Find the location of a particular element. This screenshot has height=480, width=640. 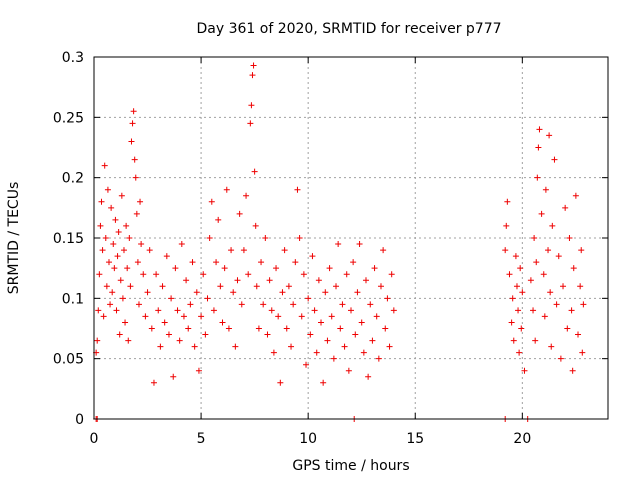

y-tick-label: 0.3 is located at coordinates (73, 58).